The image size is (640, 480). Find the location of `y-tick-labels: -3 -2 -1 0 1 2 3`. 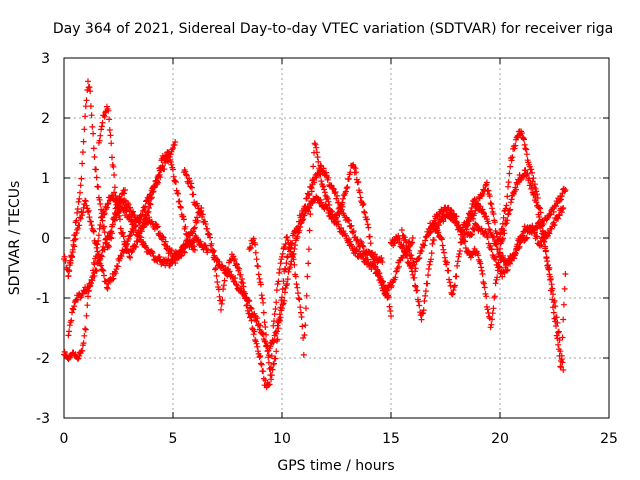

y-tick-labels: -3 -2 -1 0 1 2 3 is located at coordinates (43, 239).